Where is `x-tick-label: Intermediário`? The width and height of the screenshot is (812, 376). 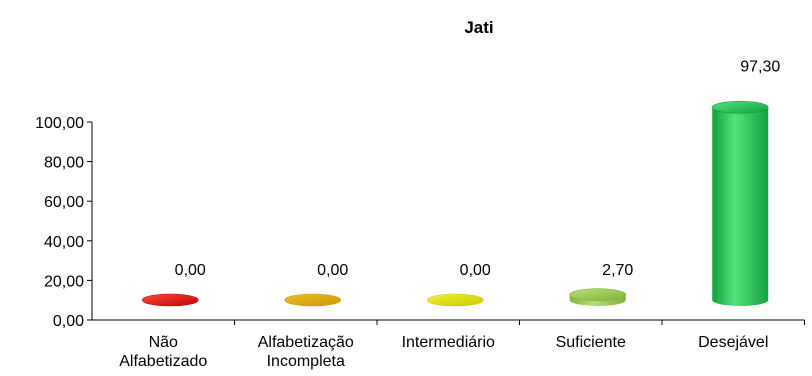
x-tick-label: Intermediário is located at coordinates (448, 342).